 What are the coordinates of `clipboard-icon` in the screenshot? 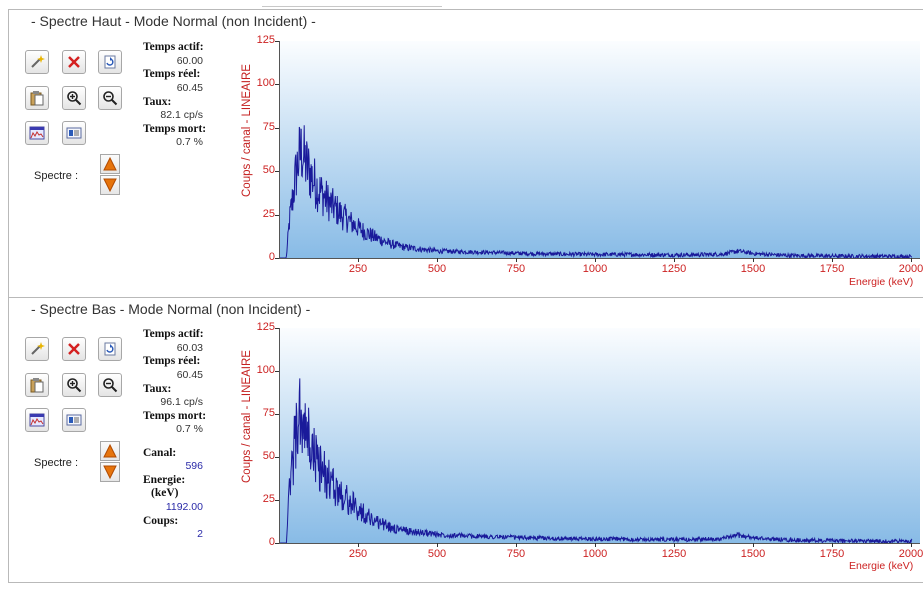 It's located at (37, 385).